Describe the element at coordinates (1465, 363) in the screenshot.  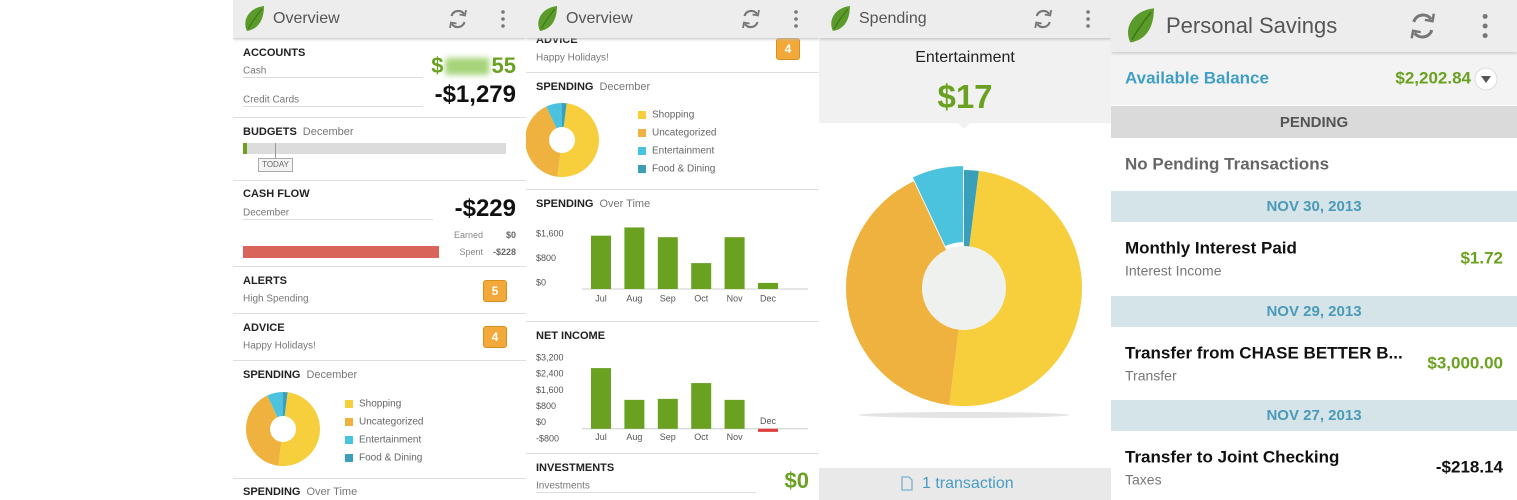
I see `transaction-amount: $3,000.00` at that location.